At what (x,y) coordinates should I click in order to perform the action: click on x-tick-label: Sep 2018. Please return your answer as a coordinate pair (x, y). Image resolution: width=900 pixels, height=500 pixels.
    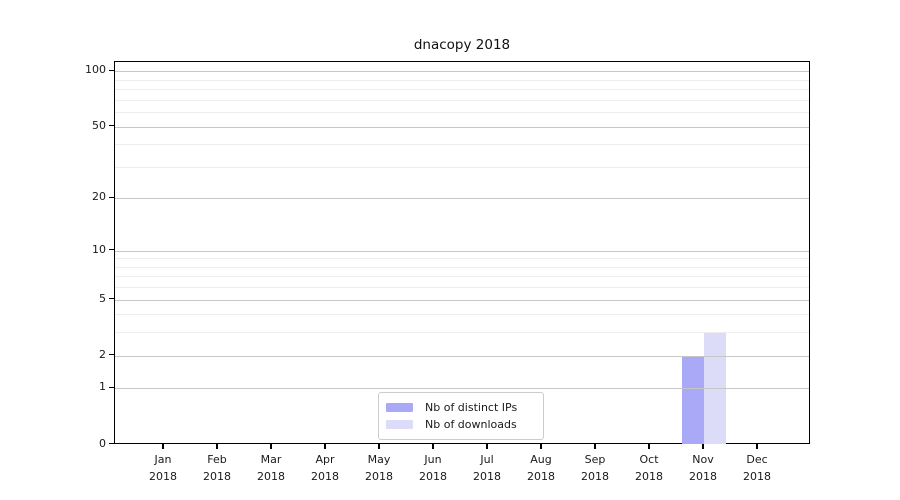
    Looking at the image, I should click on (595, 468).